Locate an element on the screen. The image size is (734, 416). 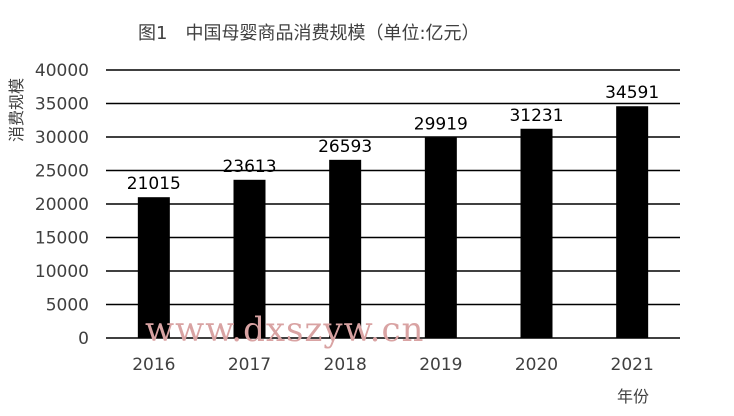
x-tick-2019: 2019 is located at coordinates (440, 365).